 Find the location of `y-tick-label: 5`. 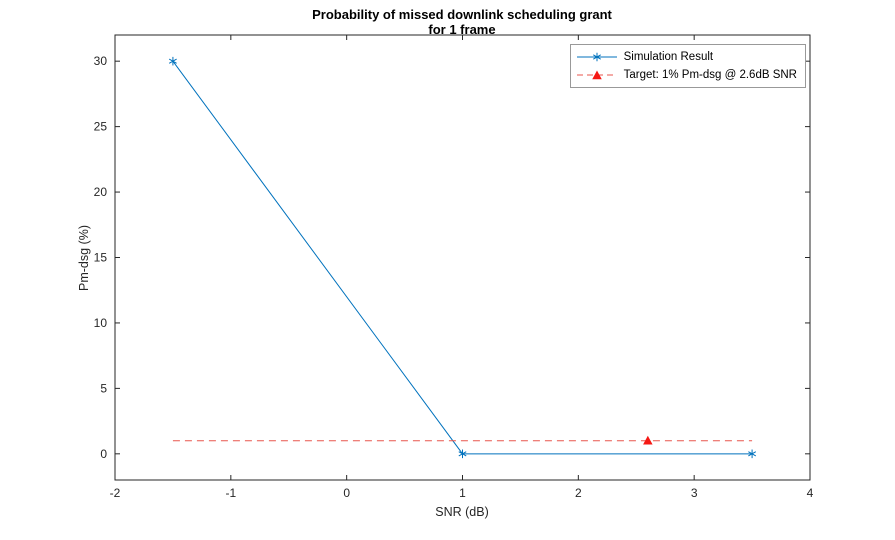

y-tick-label: 5 is located at coordinates (103, 388).